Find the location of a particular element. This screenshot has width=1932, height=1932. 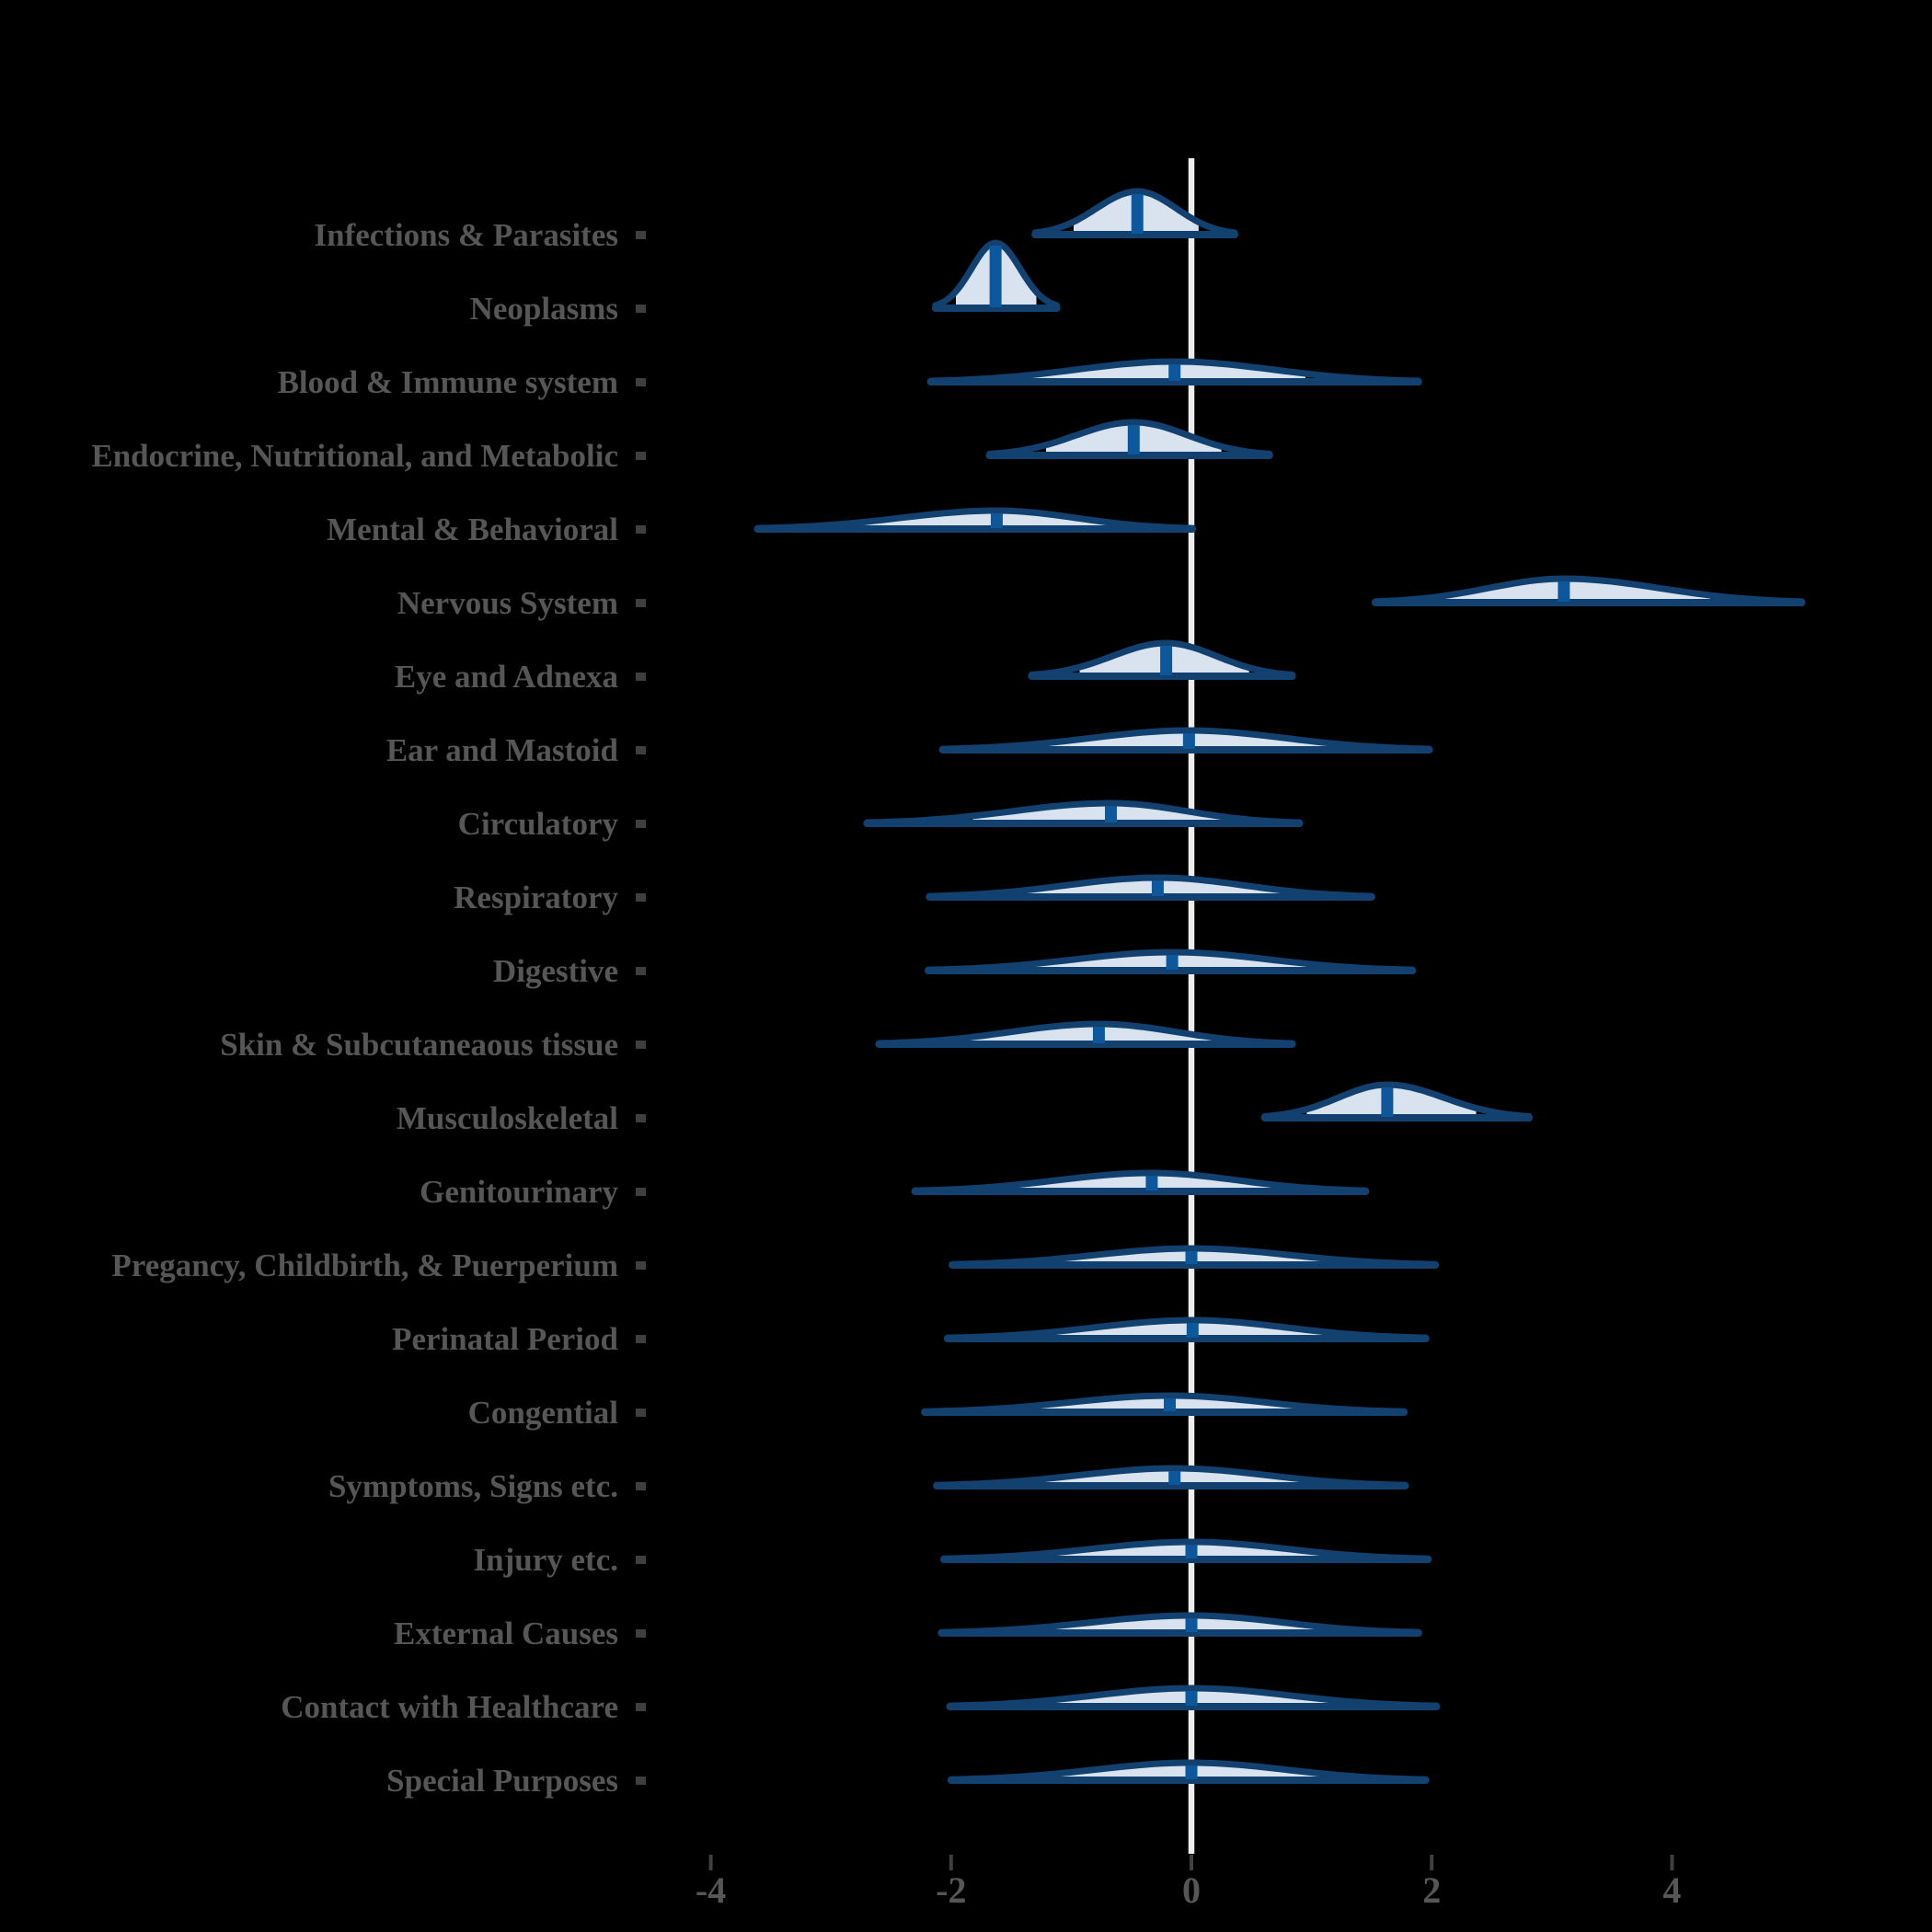

category-label: Injury etc. is located at coordinates (546, 1560).